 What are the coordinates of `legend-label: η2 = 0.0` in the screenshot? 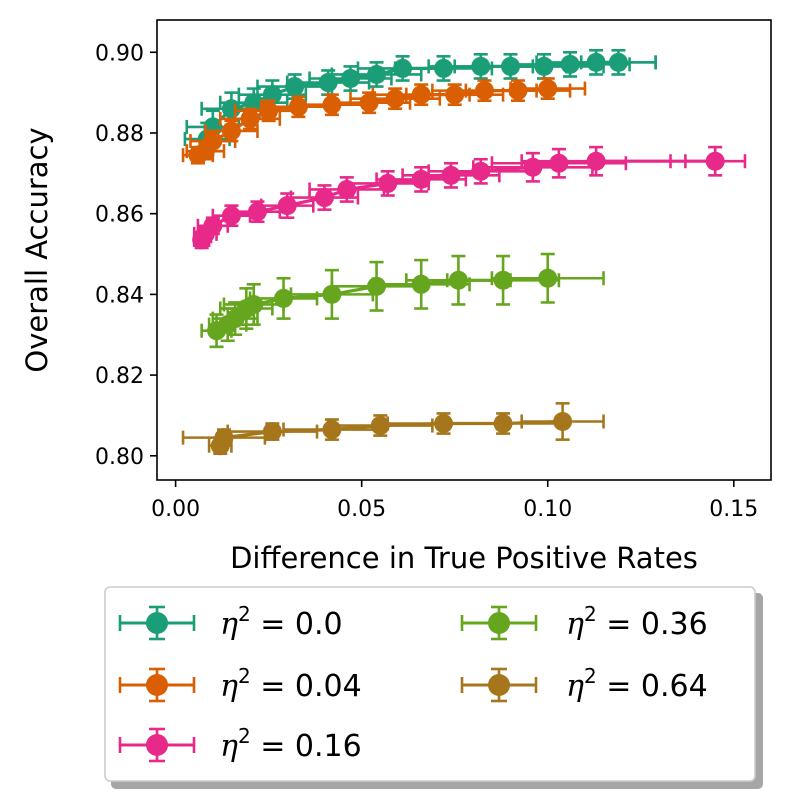 It's located at (281, 622).